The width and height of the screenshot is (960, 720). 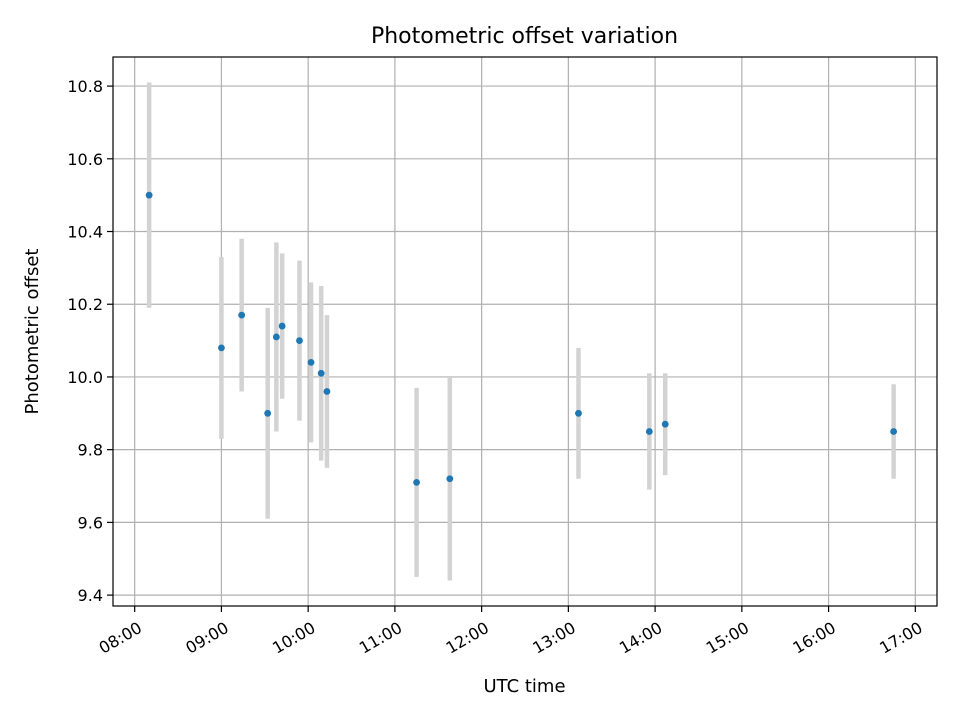 What do you see at coordinates (640, 638) in the screenshot?
I see `x-tick-label: 14:00` at bounding box center [640, 638].